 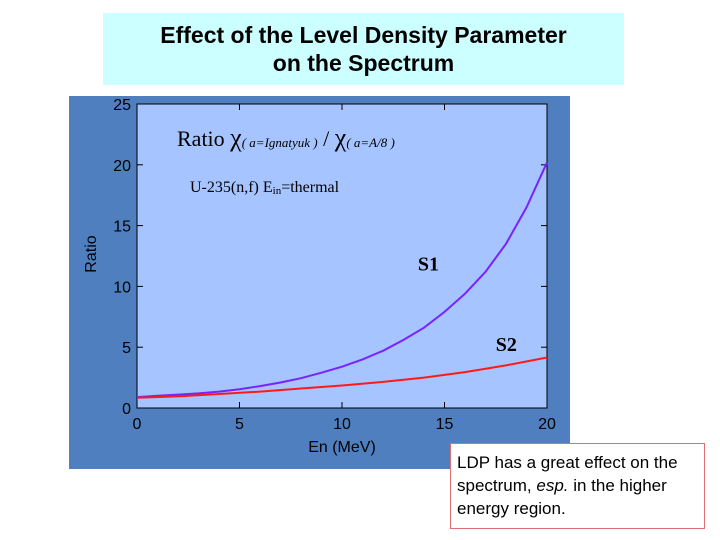 I want to click on y-tick-label: 25, so click(x=122, y=105).